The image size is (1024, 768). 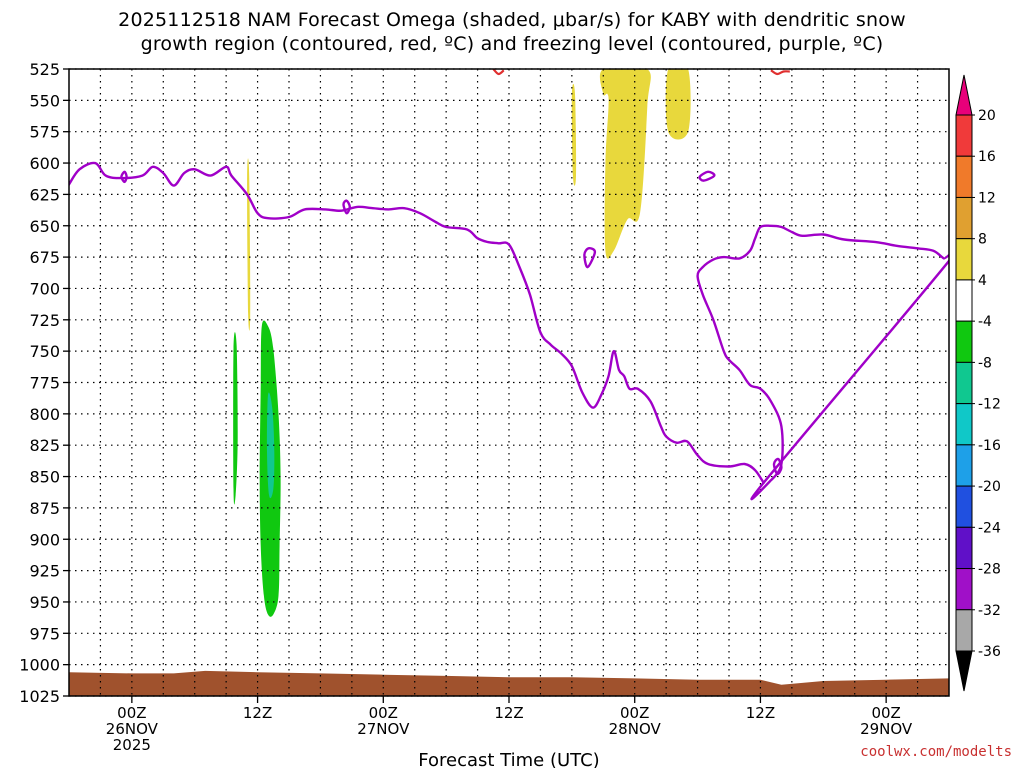 What do you see at coordinates (635, 729) in the screenshot?
I see `x-tick-label-54-1: 28NOV` at bounding box center [635, 729].